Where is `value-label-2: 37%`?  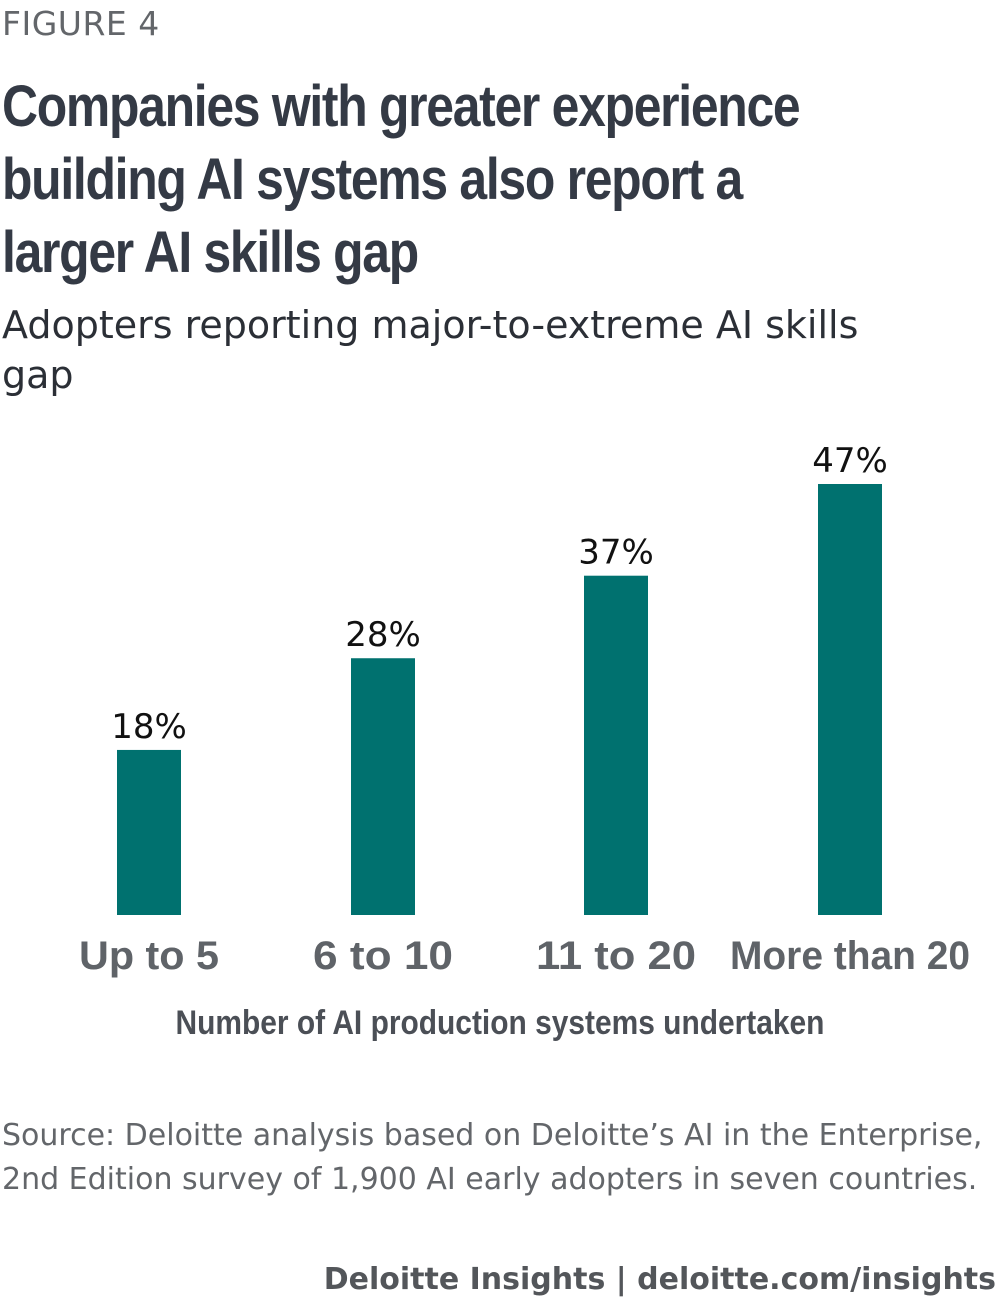
value-label-2: 37% is located at coordinates (616, 553).